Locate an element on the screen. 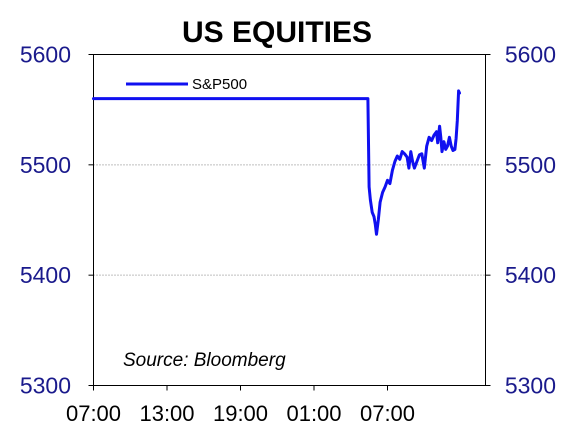 The height and width of the screenshot is (437, 576). y-tick-label-right: 5500 is located at coordinates (530, 165).